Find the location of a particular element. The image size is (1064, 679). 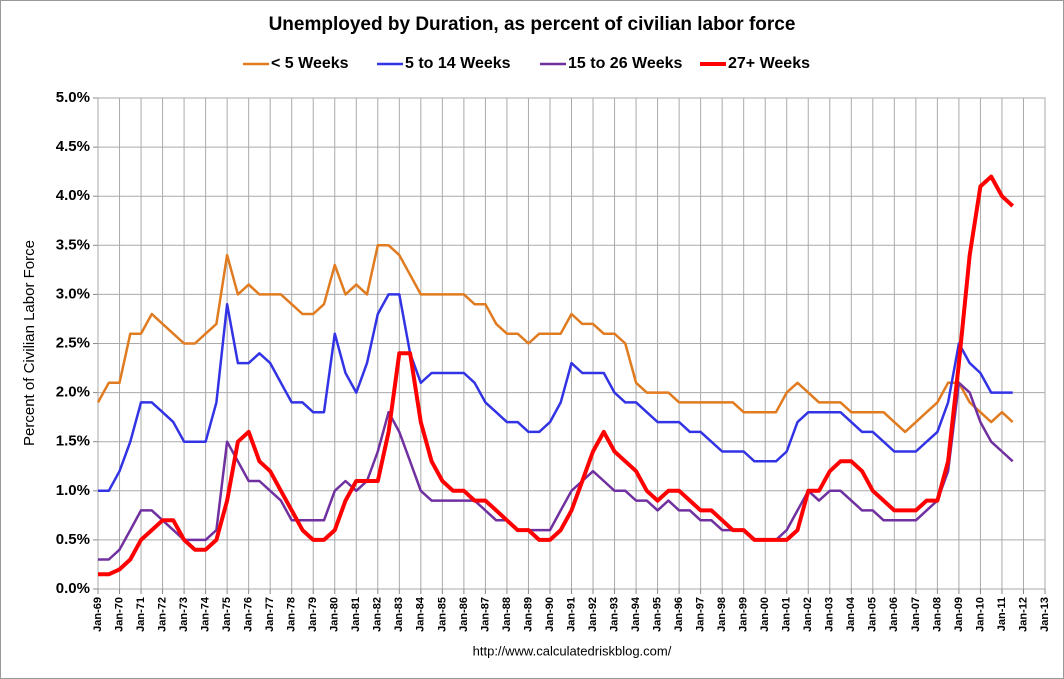

y-tick-label: 0.5% is located at coordinates (73, 539).